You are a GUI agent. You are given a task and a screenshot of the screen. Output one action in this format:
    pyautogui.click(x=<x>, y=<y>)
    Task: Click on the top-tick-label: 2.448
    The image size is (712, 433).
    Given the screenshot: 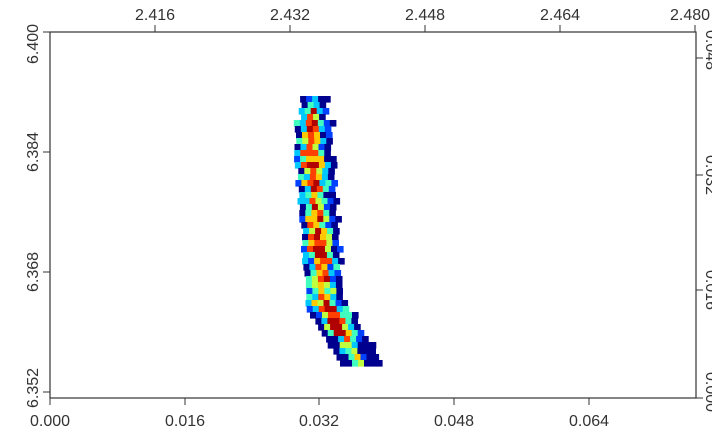 What is the action you would take?
    pyautogui.click(x=425, y=15)
    